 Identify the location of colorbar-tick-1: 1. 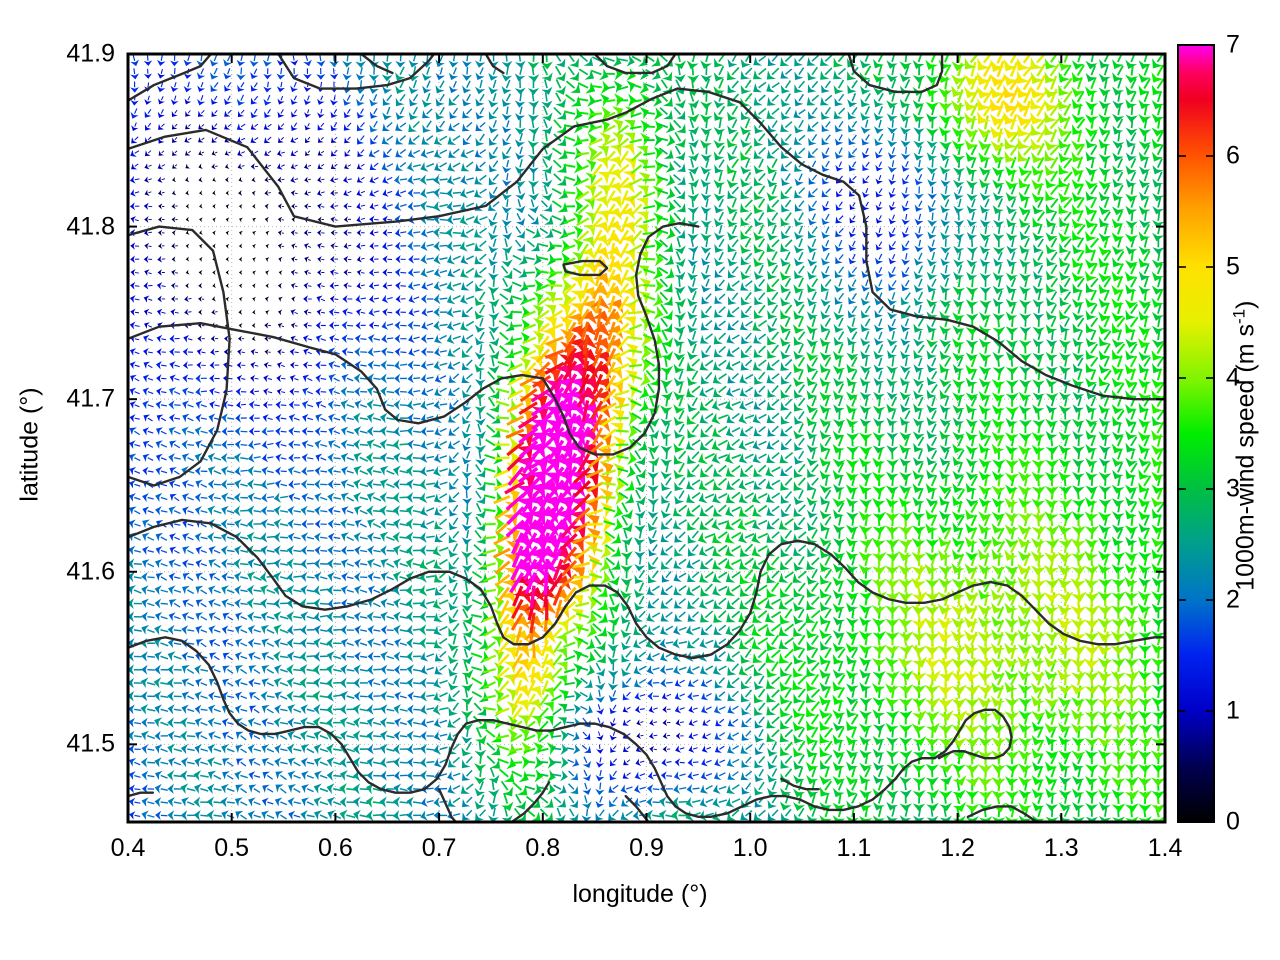
(1233, 710).